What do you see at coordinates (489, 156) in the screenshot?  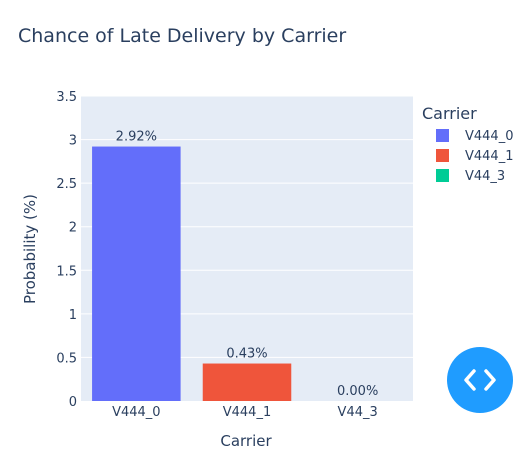 I see `legend-label: V444_1` at bounding box center [489, 156].